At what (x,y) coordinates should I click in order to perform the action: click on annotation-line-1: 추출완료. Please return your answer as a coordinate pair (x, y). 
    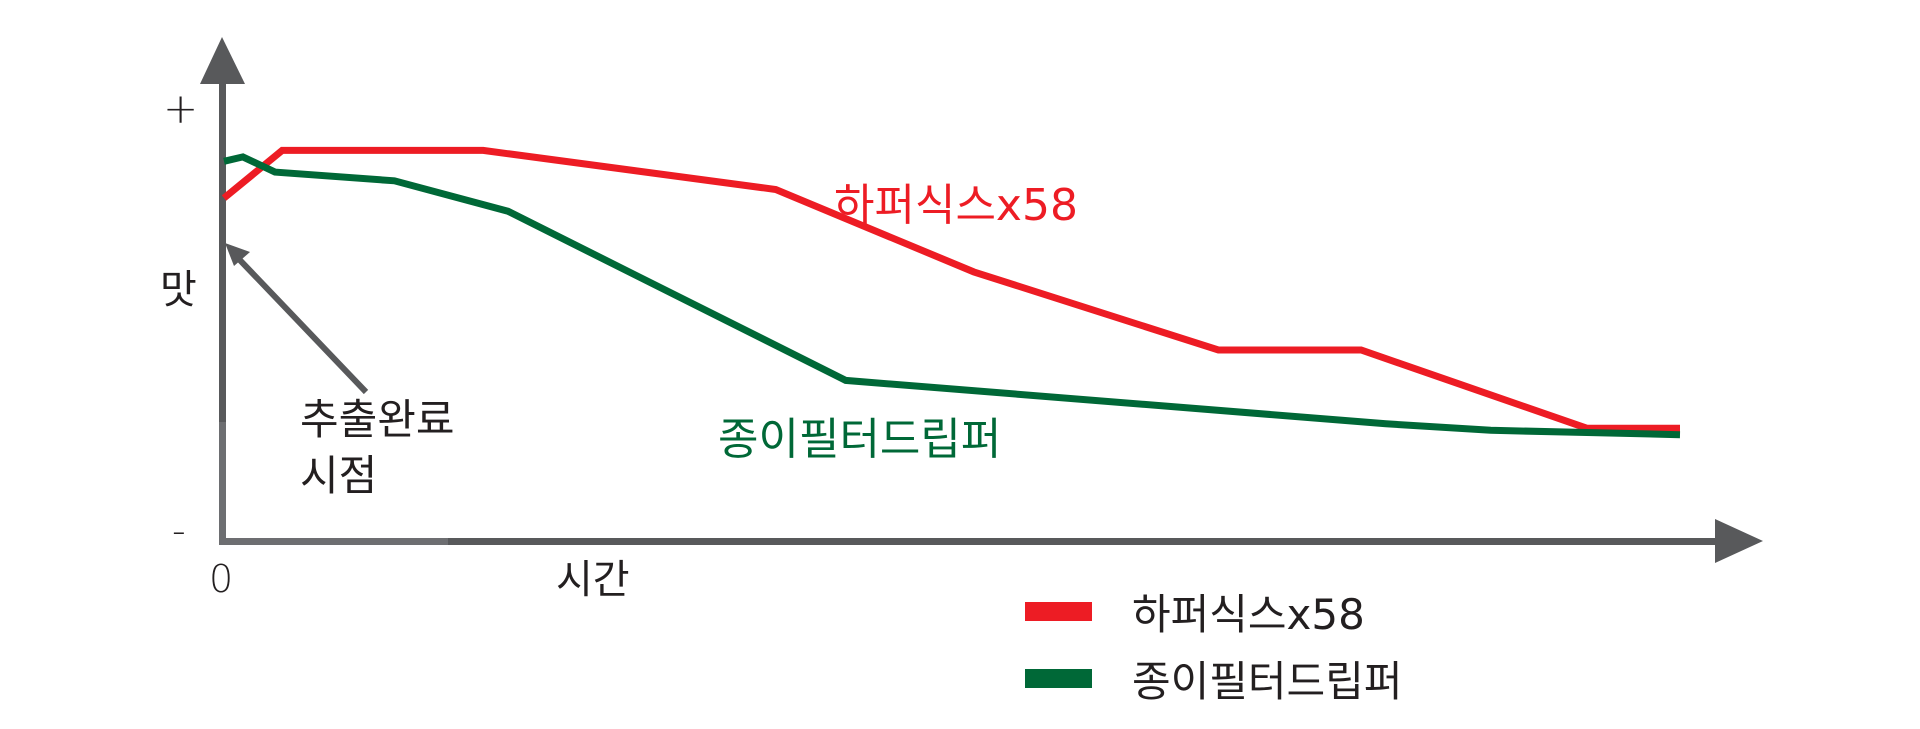
    Looking at the image, I should click on (377, 419).